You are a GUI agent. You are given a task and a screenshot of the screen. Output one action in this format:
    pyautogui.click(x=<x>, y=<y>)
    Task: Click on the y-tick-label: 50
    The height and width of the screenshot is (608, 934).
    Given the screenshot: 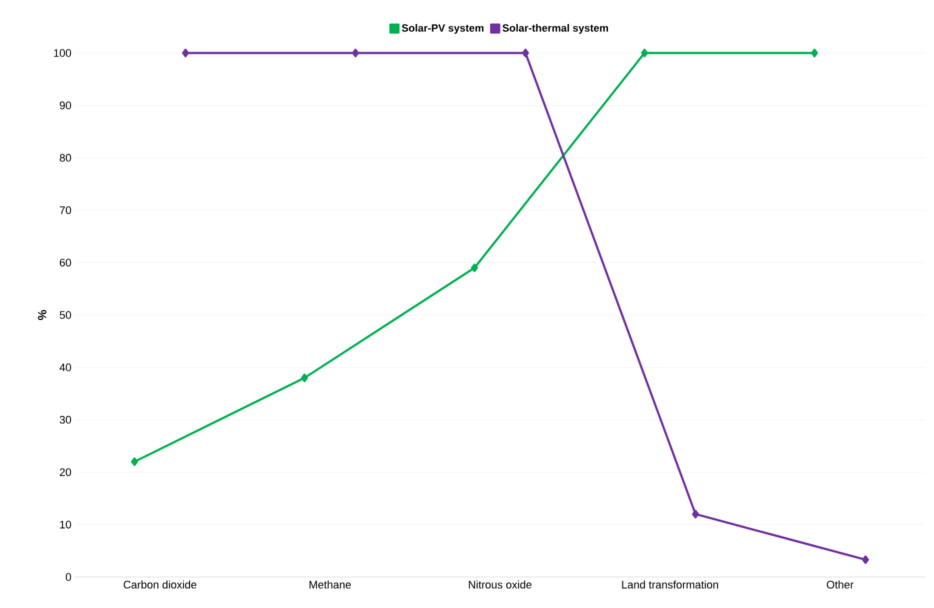 What is the action you would take?
    pyautogui.click(x=66, y=315)
    